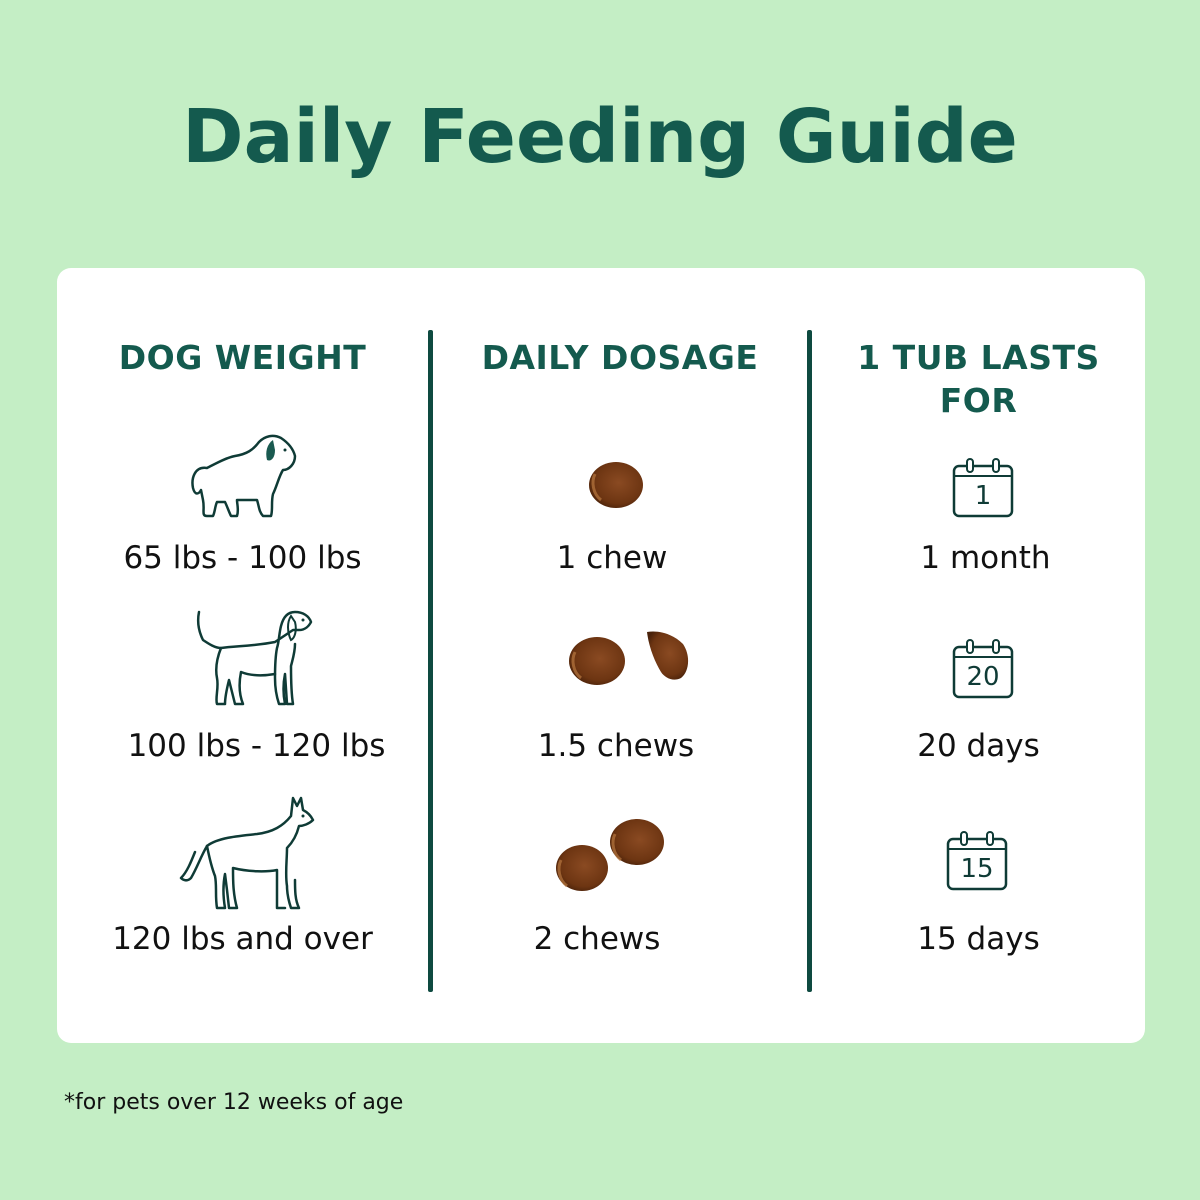 The width and height of the screenshot is (1200, 1200). What do you see at coordinates (983, 677) in the screenshot?
I see `calendar-number: 20` at bounding box center [983, 677].